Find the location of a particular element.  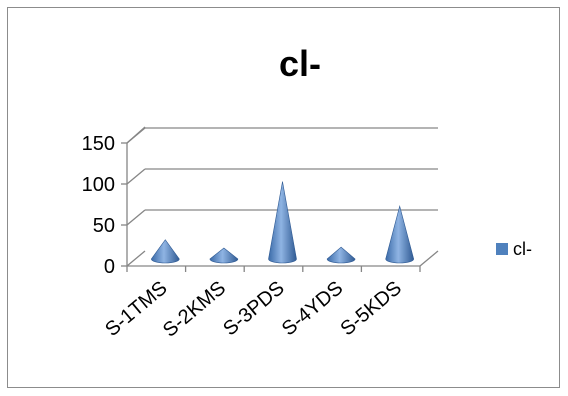

legend-label: cl- is located at coordinates (522, 249).